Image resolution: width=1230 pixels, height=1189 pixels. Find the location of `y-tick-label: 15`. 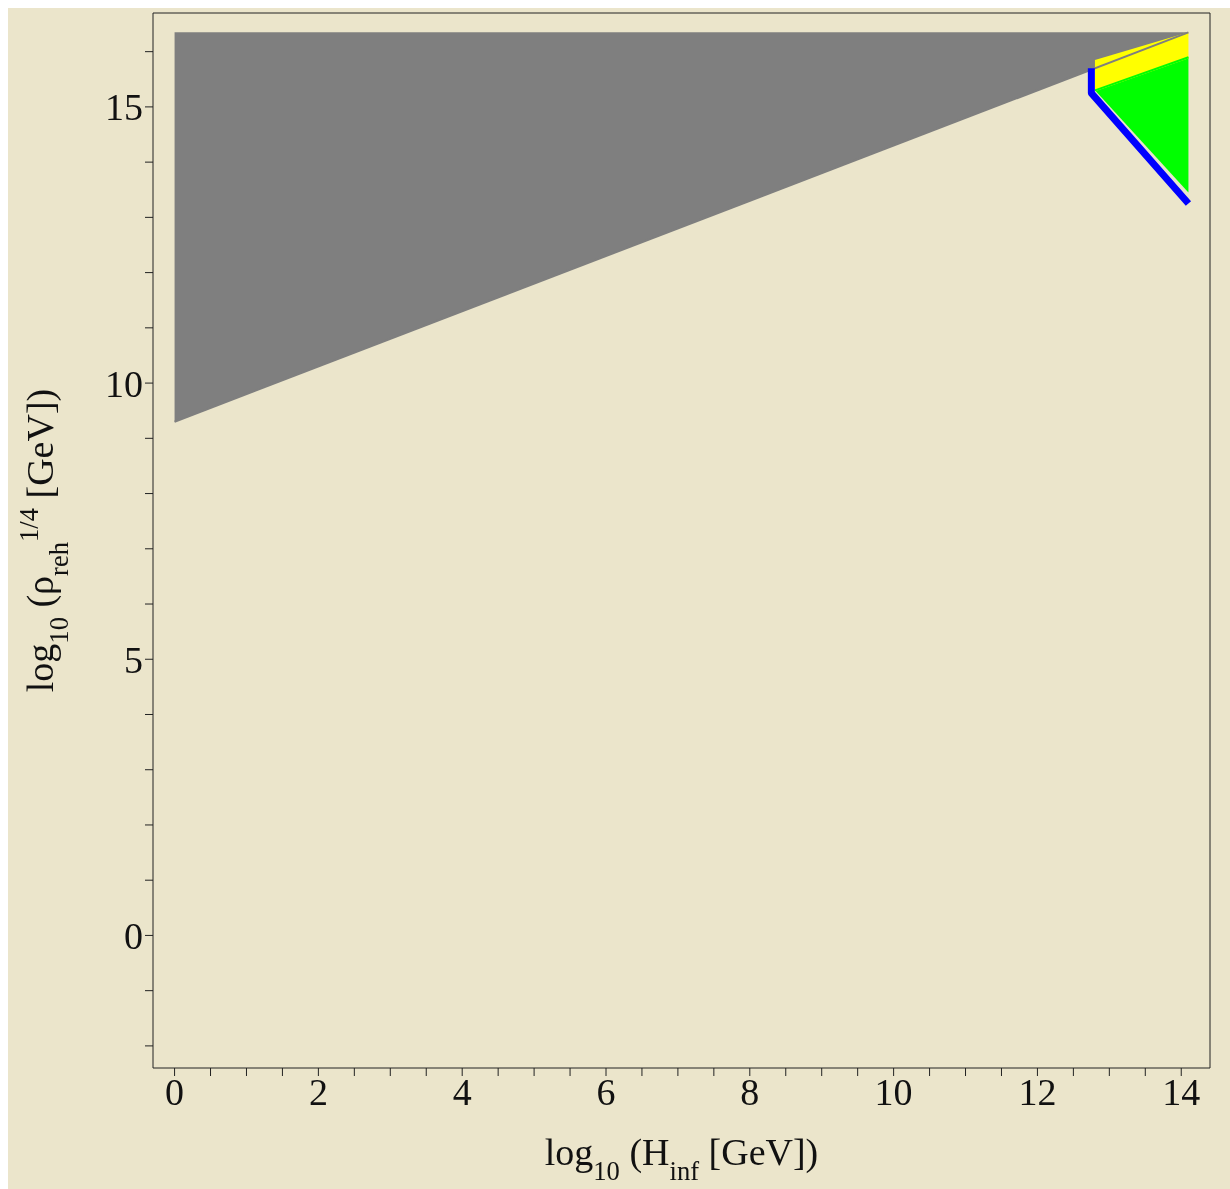

y-tick-label: 15 is located at coordinates (124, 107).